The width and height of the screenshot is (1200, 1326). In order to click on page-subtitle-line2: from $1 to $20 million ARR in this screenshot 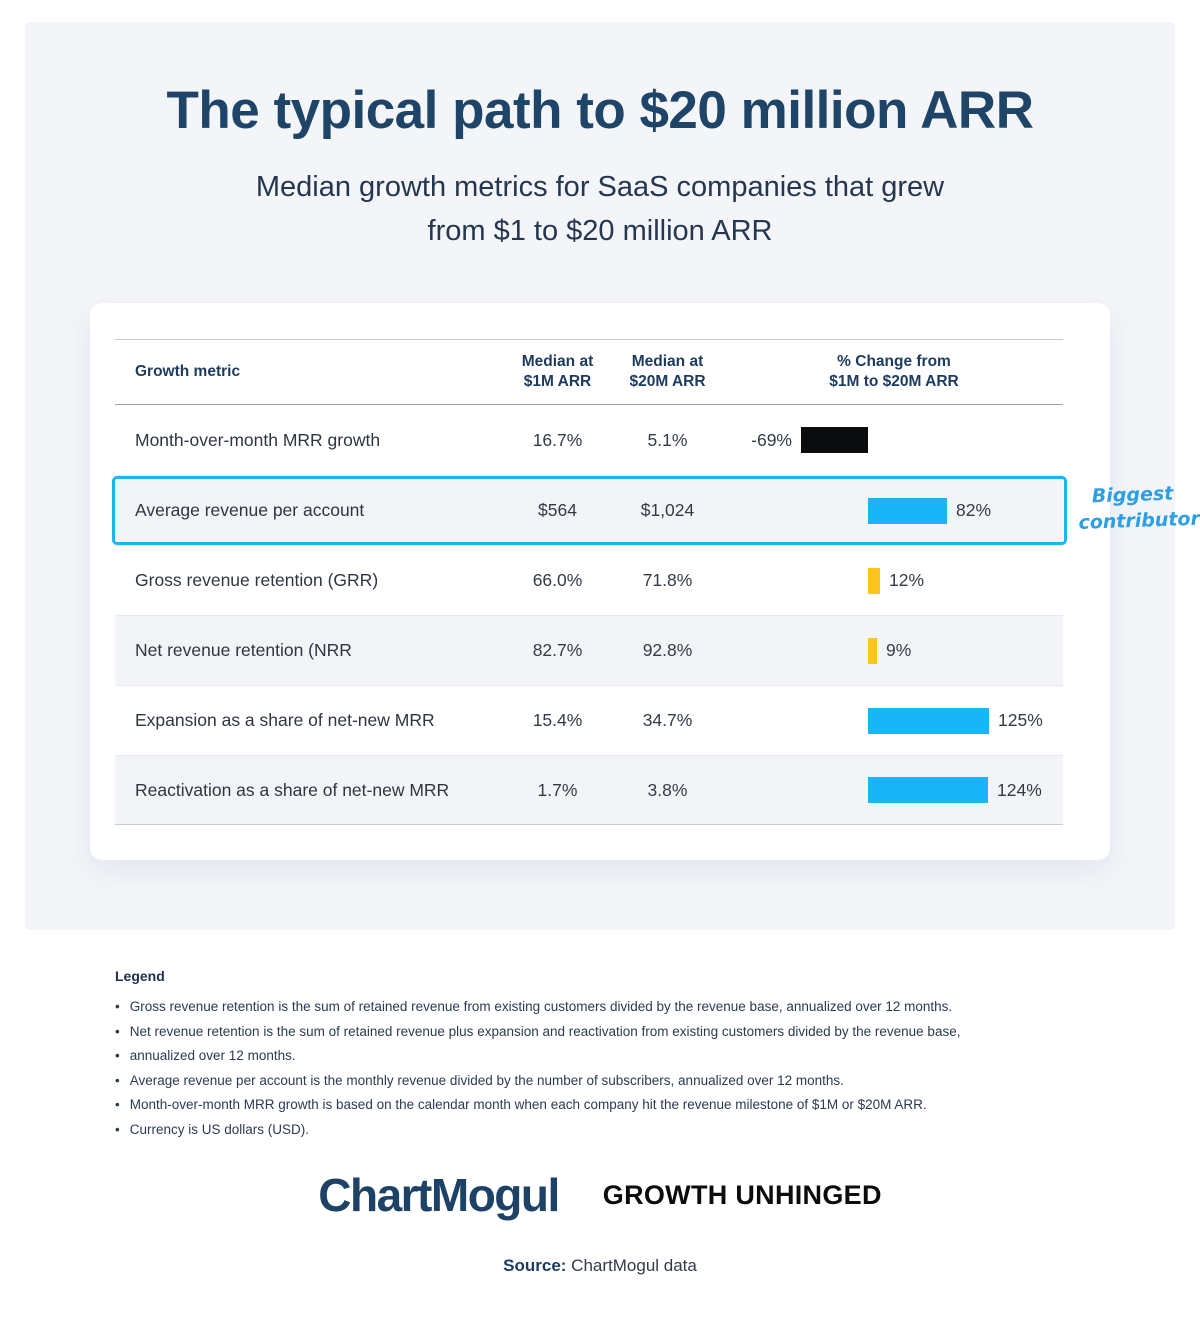, I will do `click(600, 231)`.